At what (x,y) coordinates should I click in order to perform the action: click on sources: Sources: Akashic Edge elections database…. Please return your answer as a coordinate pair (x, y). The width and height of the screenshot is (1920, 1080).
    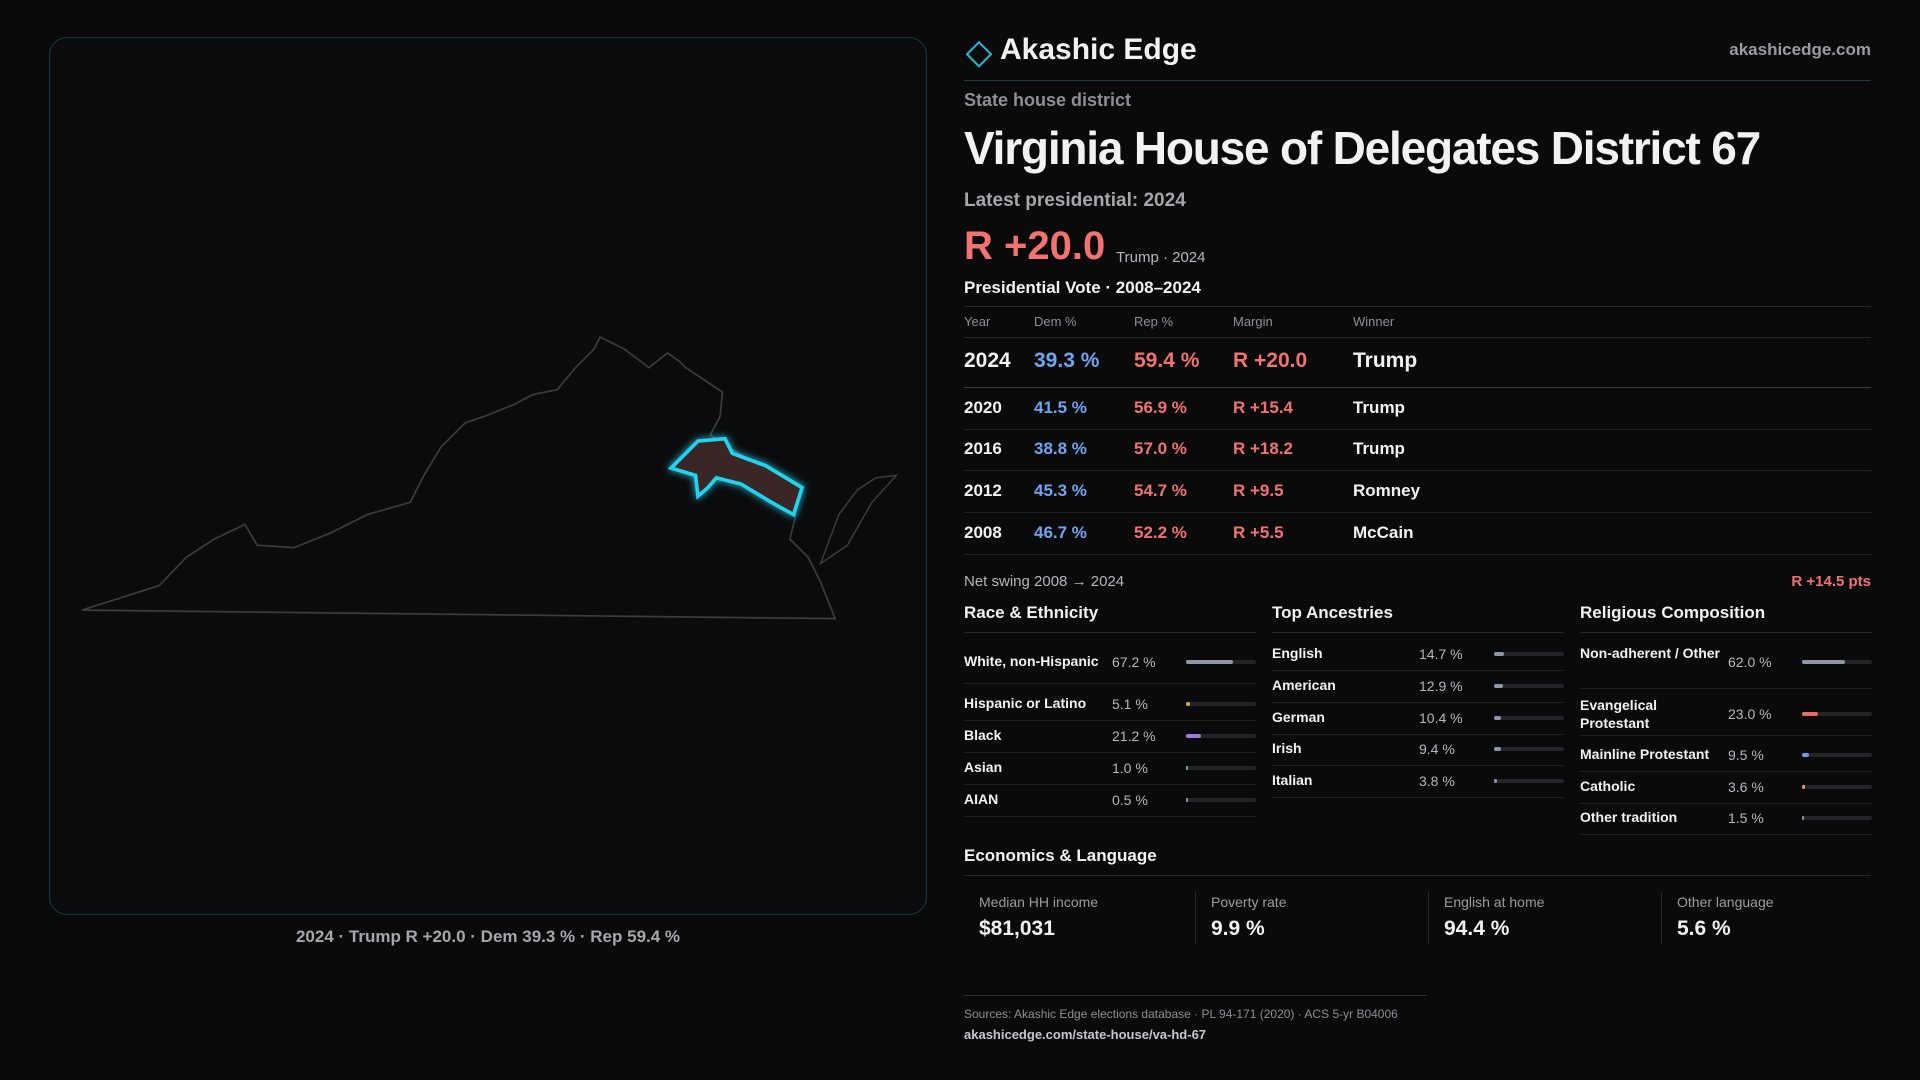
    Looking at the image, I should click on (1181, 1013).